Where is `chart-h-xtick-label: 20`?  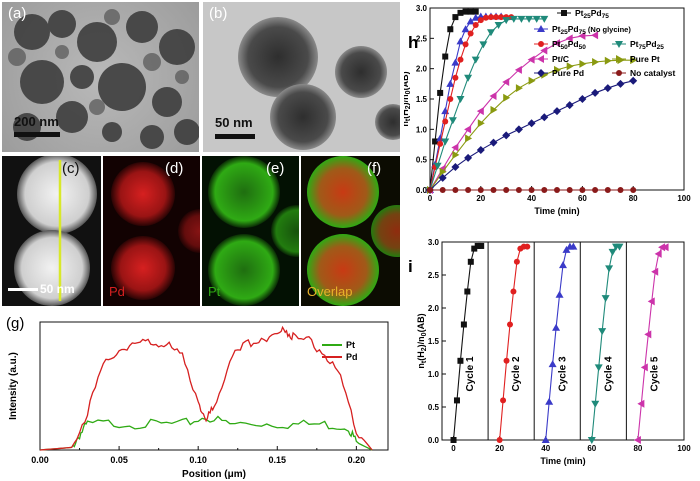 chart-h-xtick-label: 20 is located at coordinates (480, 198).